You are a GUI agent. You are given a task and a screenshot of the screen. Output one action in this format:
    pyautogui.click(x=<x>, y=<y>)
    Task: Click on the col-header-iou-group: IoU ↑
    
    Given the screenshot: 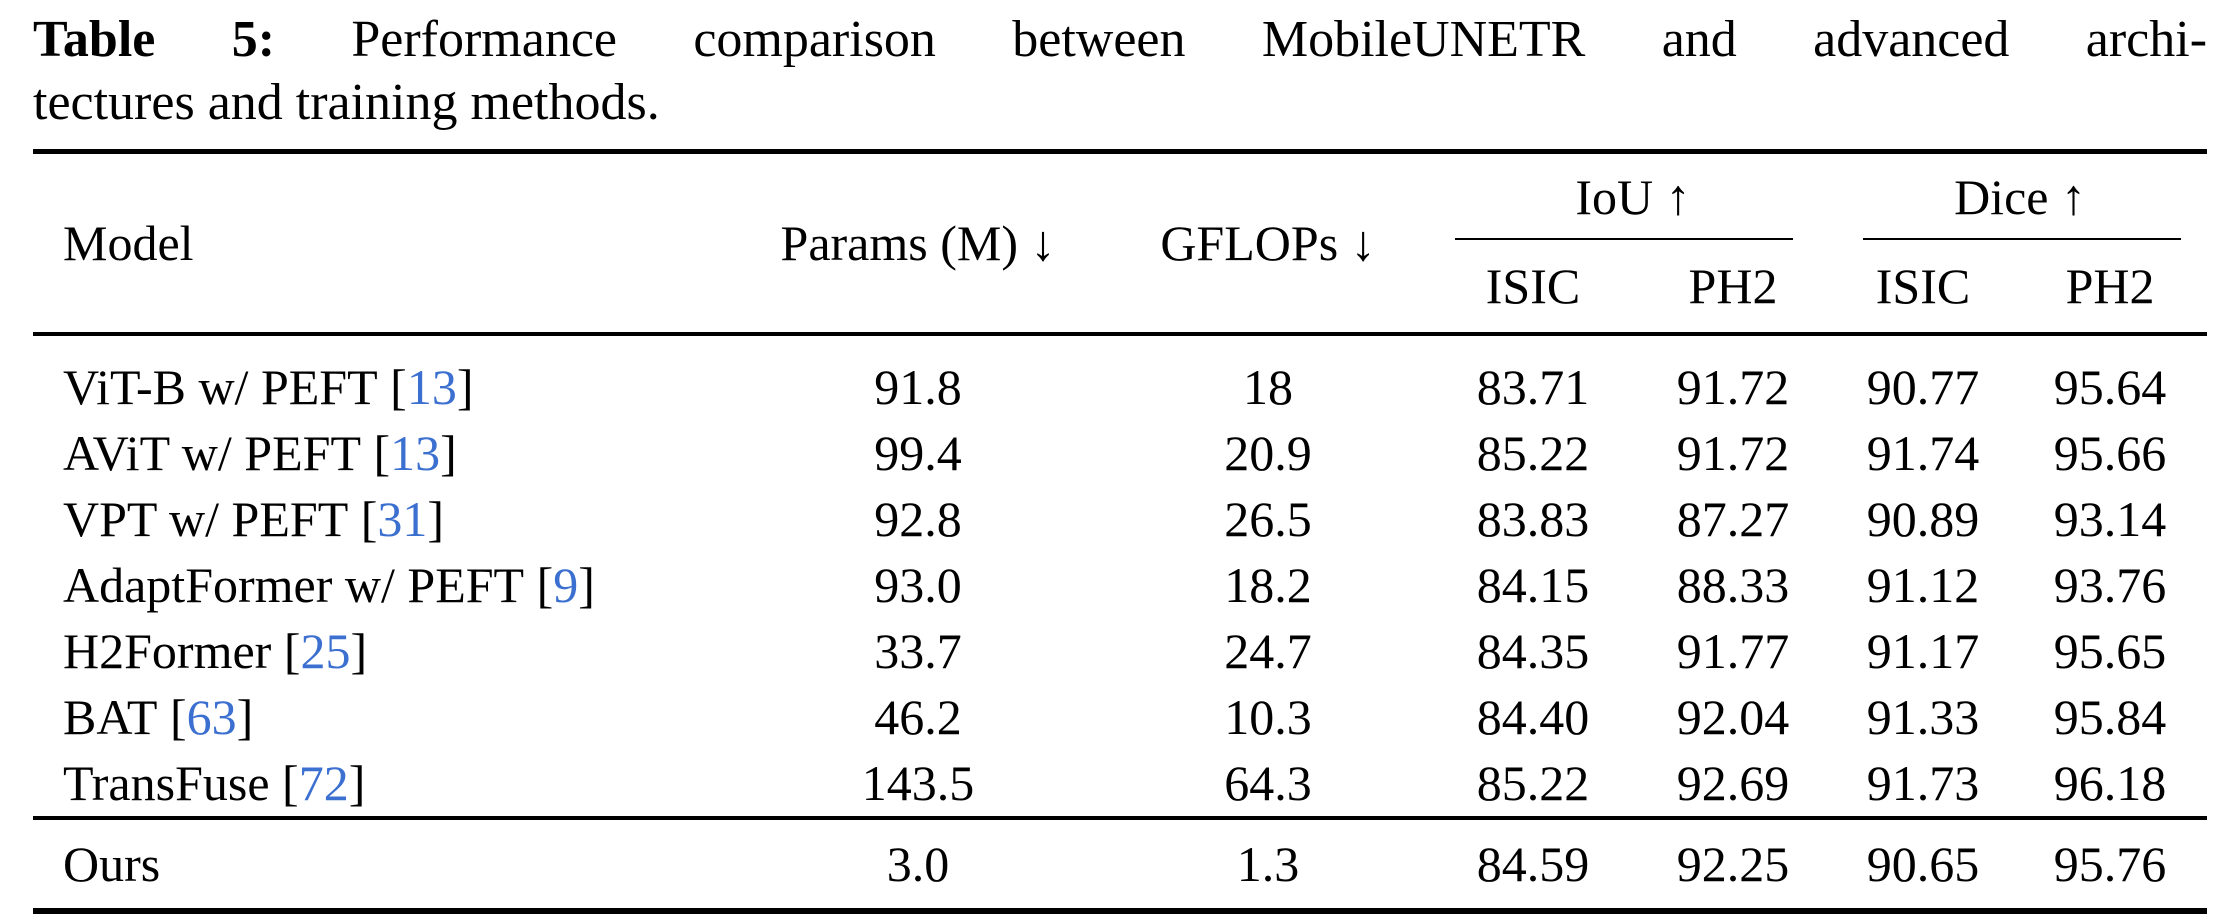 What is the action you would take?
    pyautogui.click(x=1633, y=194)
    